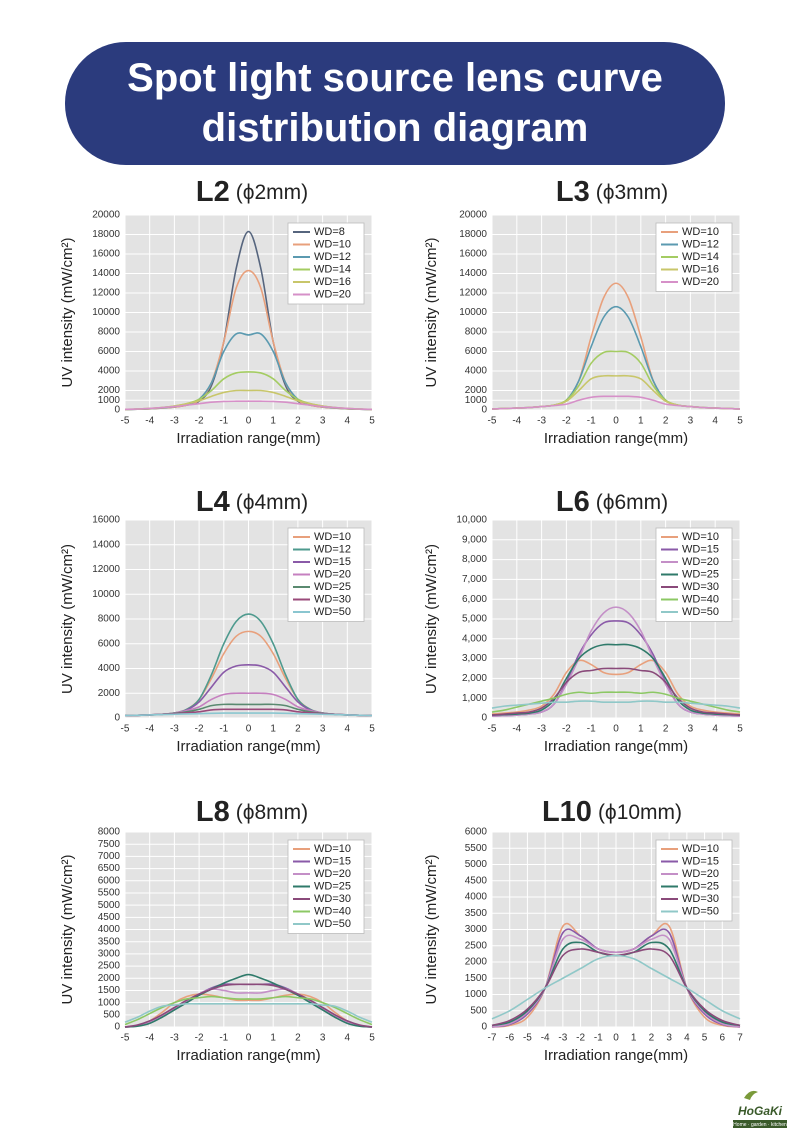 This screenshot has height=1140, width=790. What do you see at coordinates (573, 192) in the screenshot?
I see `title-main: L3` at bounding box center [573, 192].